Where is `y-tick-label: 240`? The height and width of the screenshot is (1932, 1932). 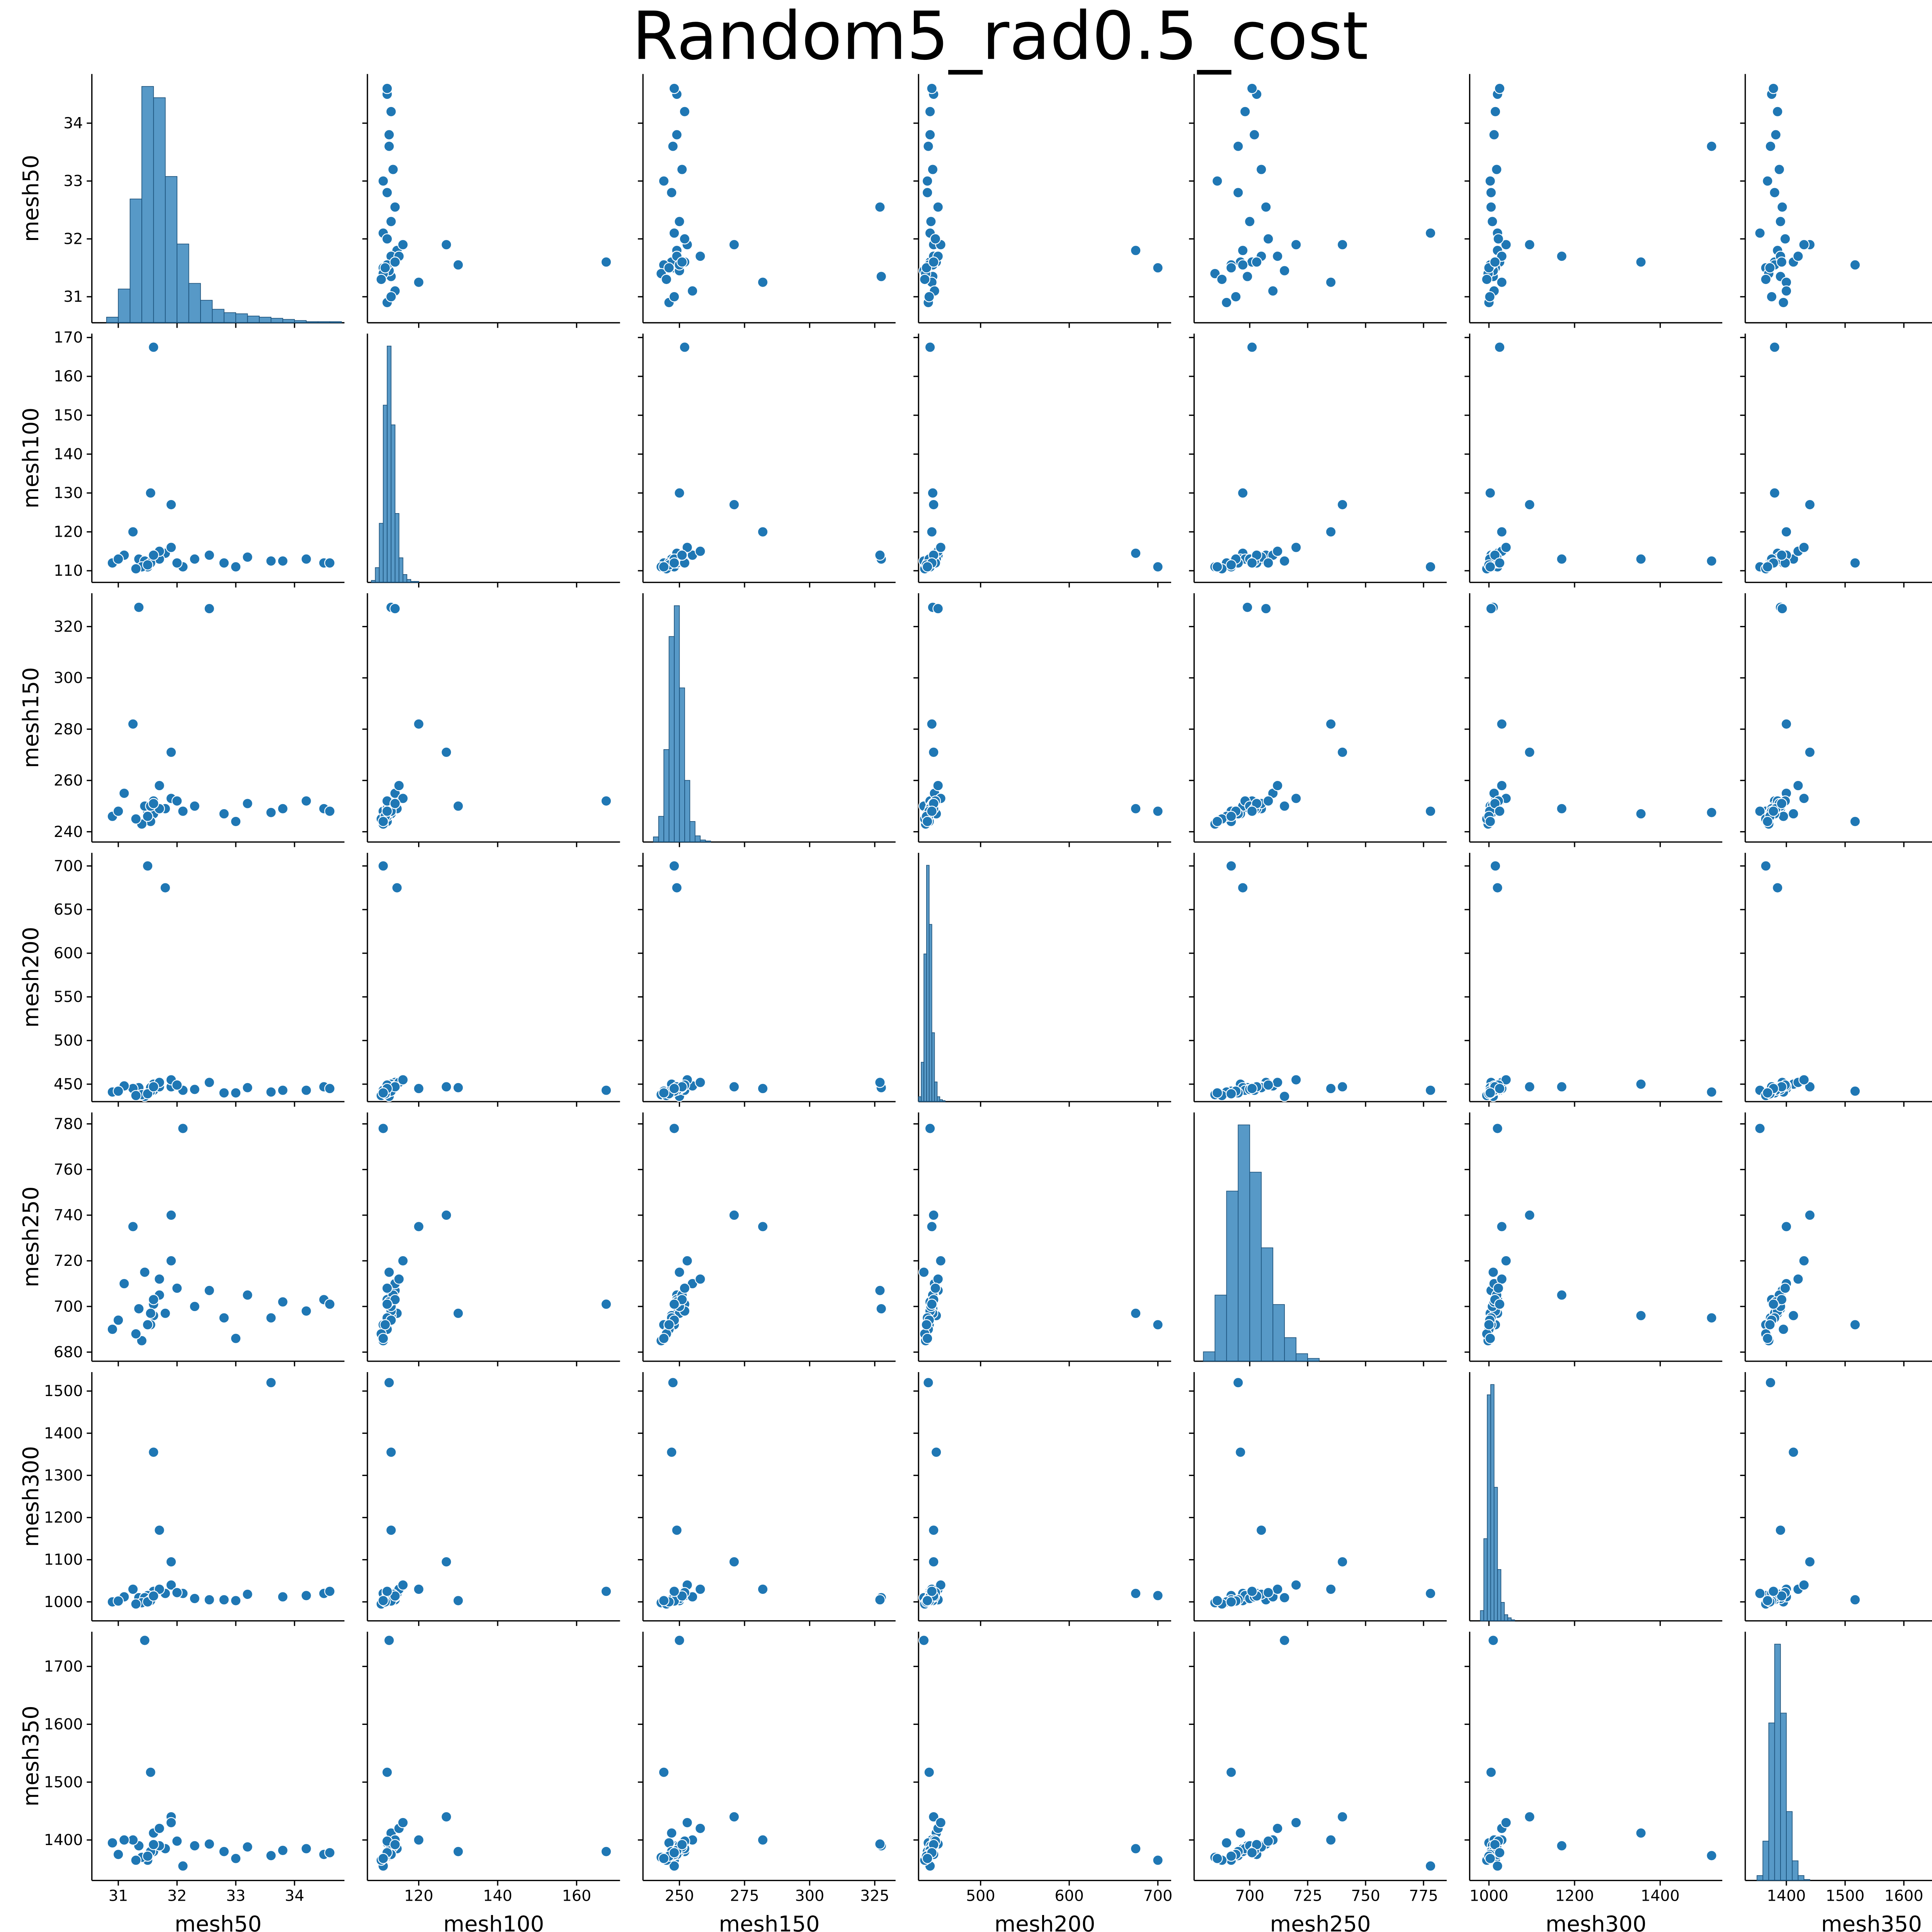
y-tick-label: 240 is located at coordinates (68, 832).